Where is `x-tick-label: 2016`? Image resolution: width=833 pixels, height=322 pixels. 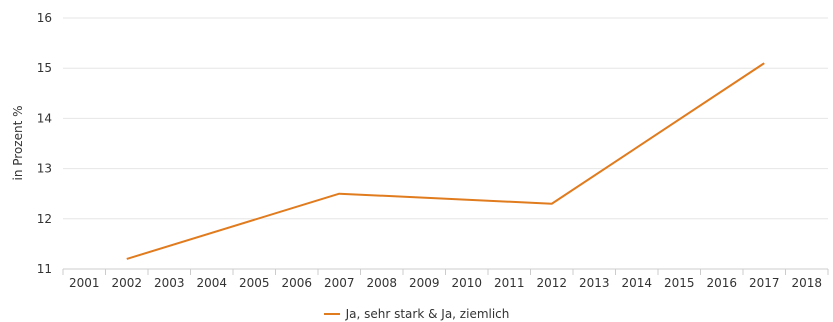
x-tick-label: 2016 is located at coordinates (721, 283).